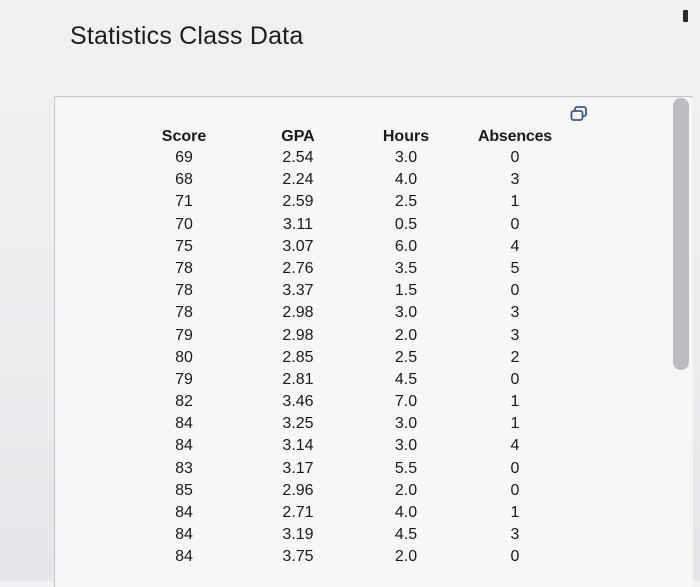  What do you see at coordinates (298, 268) in the screenshot?
I see `table-cell: 2.76` at bounding box center [298, 268].